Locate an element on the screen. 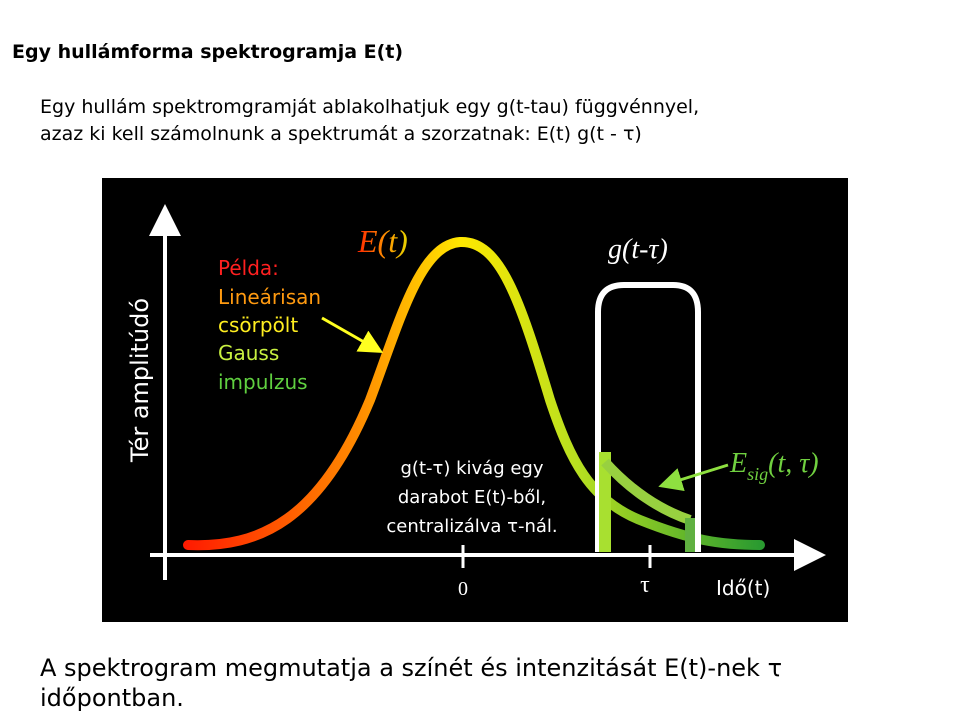 The image size is (960, 720). sig-label: Esig(t, τ) is located at coordinates (774, 466).